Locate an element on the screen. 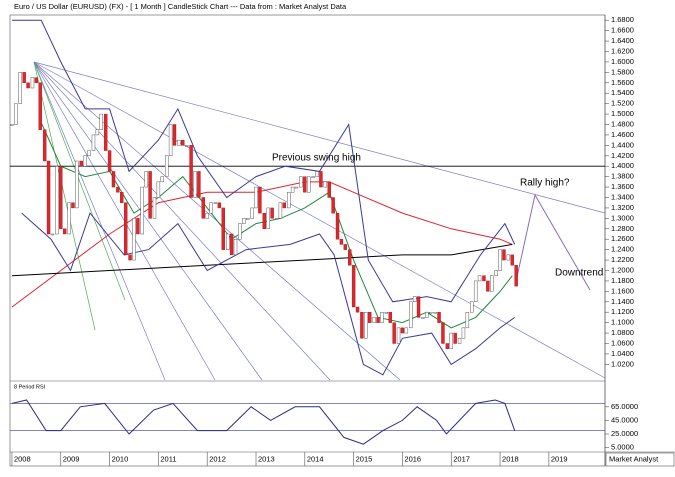 The width and height of the screenshot is (675, 477). y-tick-label: 1.5400 is located at coordinates (622, 92).